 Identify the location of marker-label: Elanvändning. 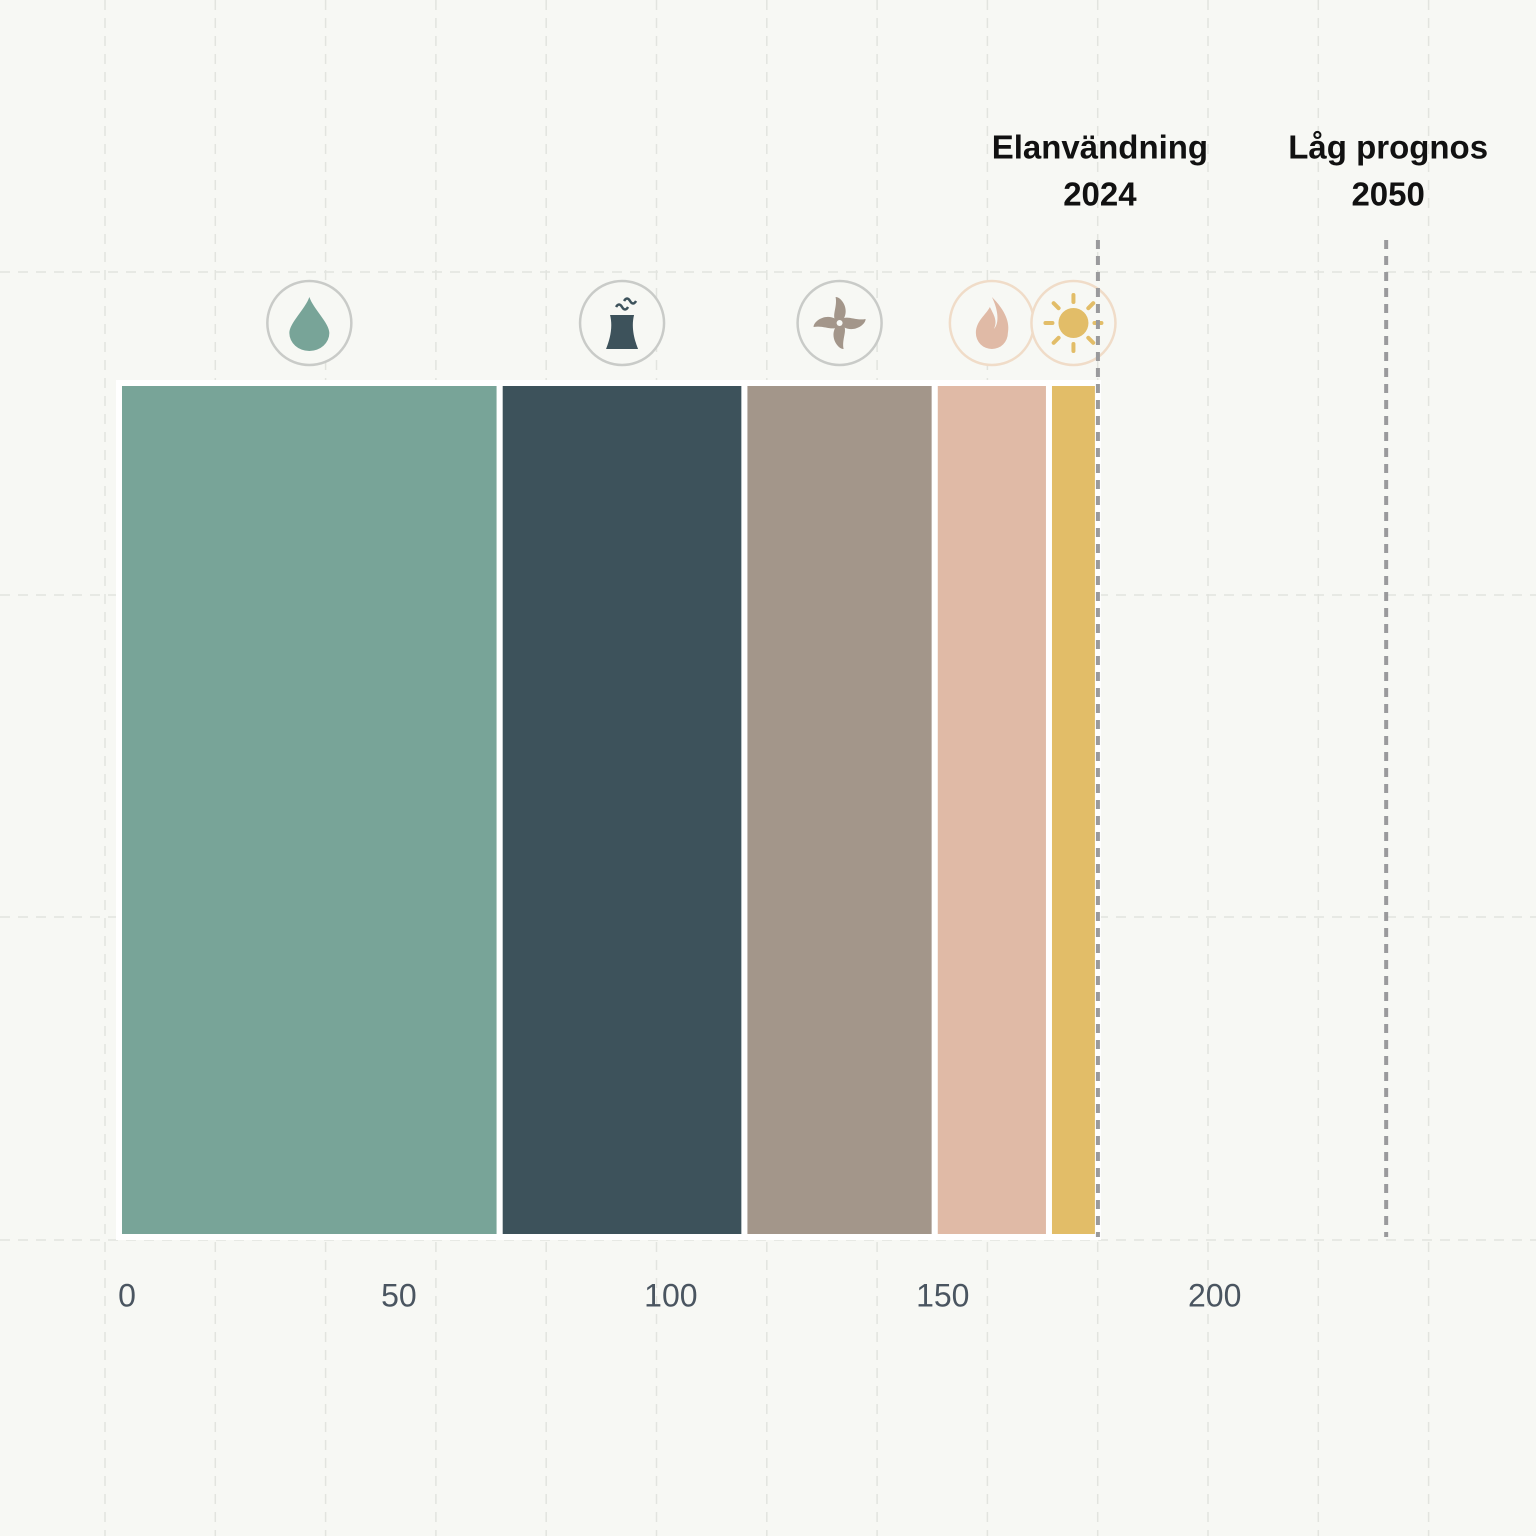
(1100, 147).